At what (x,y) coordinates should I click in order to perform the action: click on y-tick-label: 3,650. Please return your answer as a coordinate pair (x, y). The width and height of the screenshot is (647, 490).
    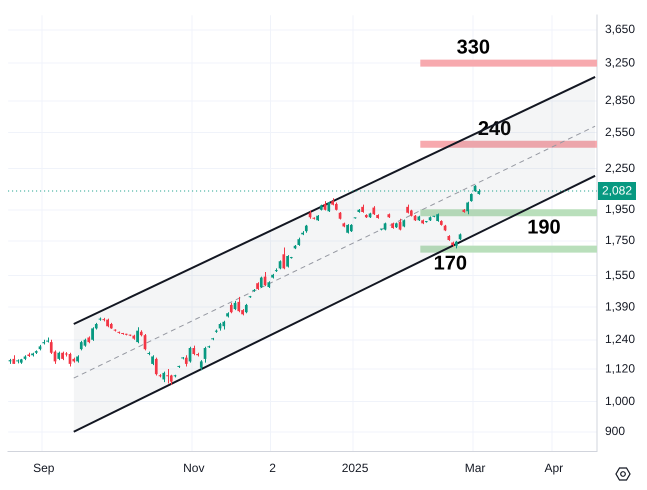
    Looking at the image, I should click on (620, 29).